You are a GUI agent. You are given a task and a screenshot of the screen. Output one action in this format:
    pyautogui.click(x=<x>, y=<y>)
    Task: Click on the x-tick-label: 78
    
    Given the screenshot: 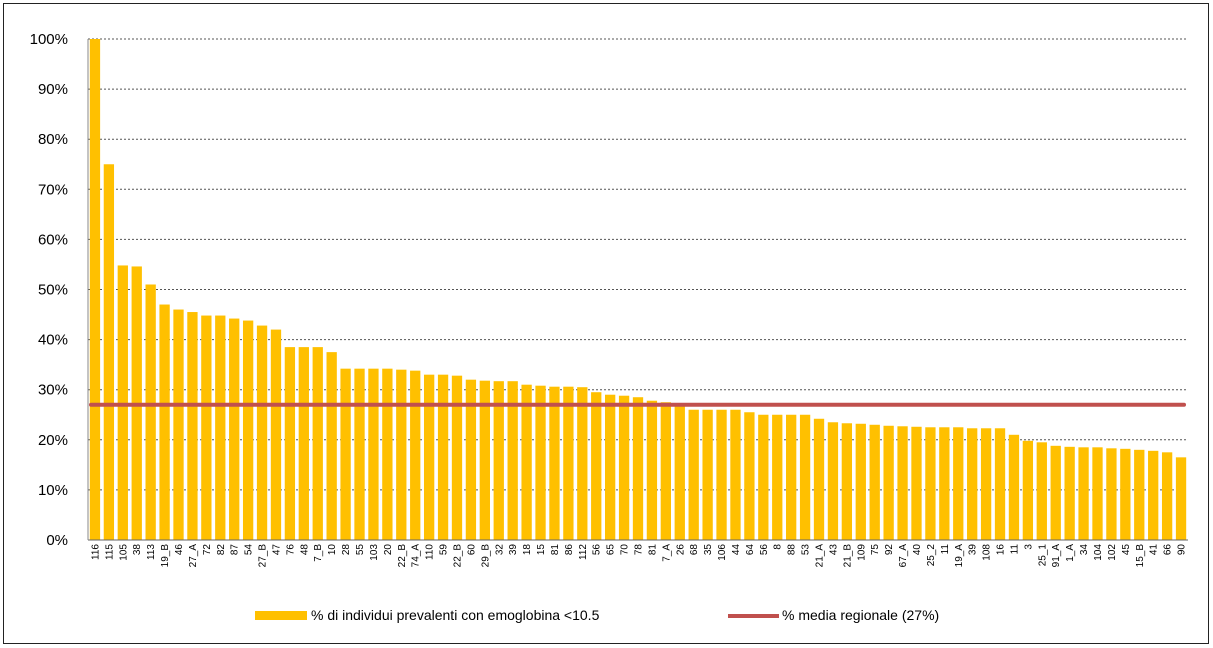 What is the action you would take?
    pyautogui.click(x=639, y=550)
    